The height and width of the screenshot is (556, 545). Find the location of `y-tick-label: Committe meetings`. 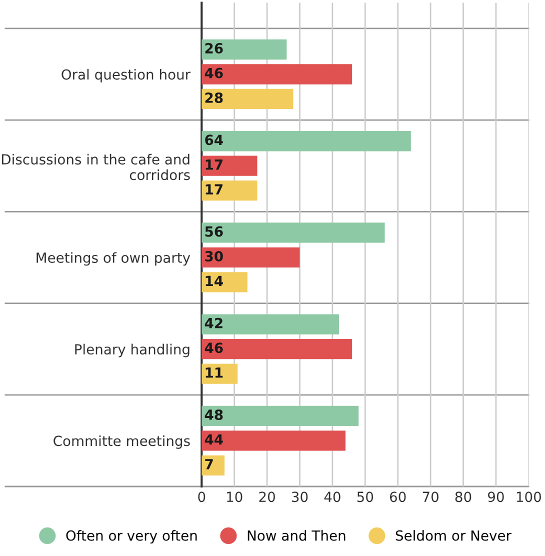

y-tick-label: Committe meetings is located at coordinates (122, 442).